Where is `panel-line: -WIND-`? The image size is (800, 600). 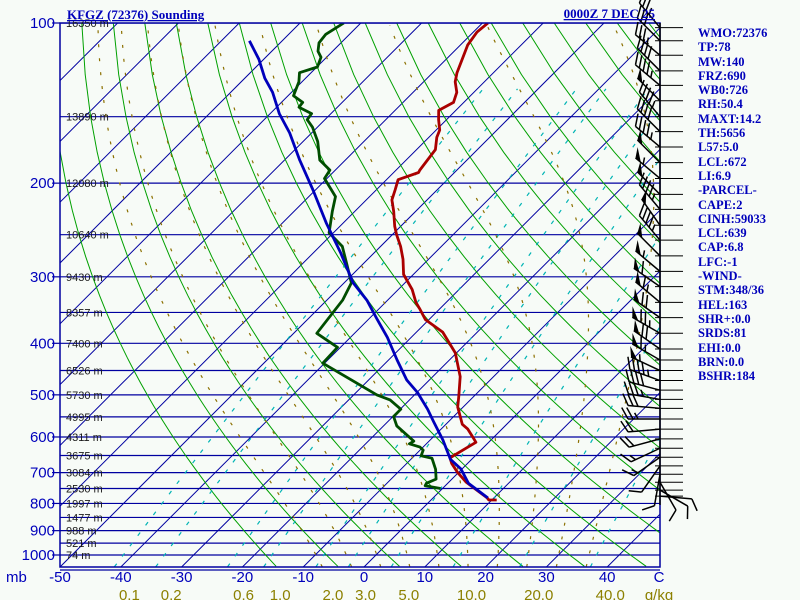 panel-line: -WIND- is located at coordinates (720, 276).